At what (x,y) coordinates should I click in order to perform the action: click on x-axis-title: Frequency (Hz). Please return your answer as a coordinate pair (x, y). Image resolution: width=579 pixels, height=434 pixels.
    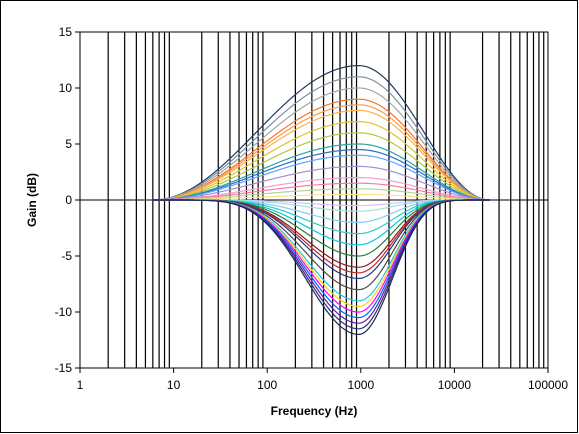
    Looking at the image, I should click on (314, 411).